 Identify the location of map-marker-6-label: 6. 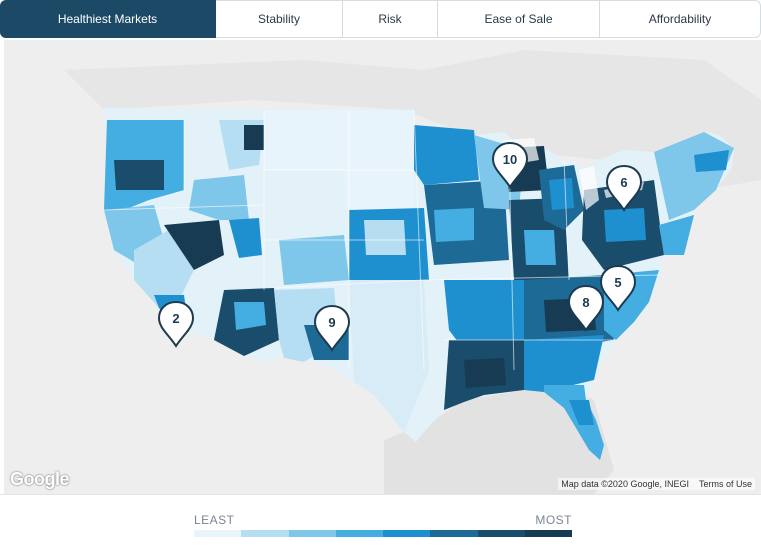
(623, 182).